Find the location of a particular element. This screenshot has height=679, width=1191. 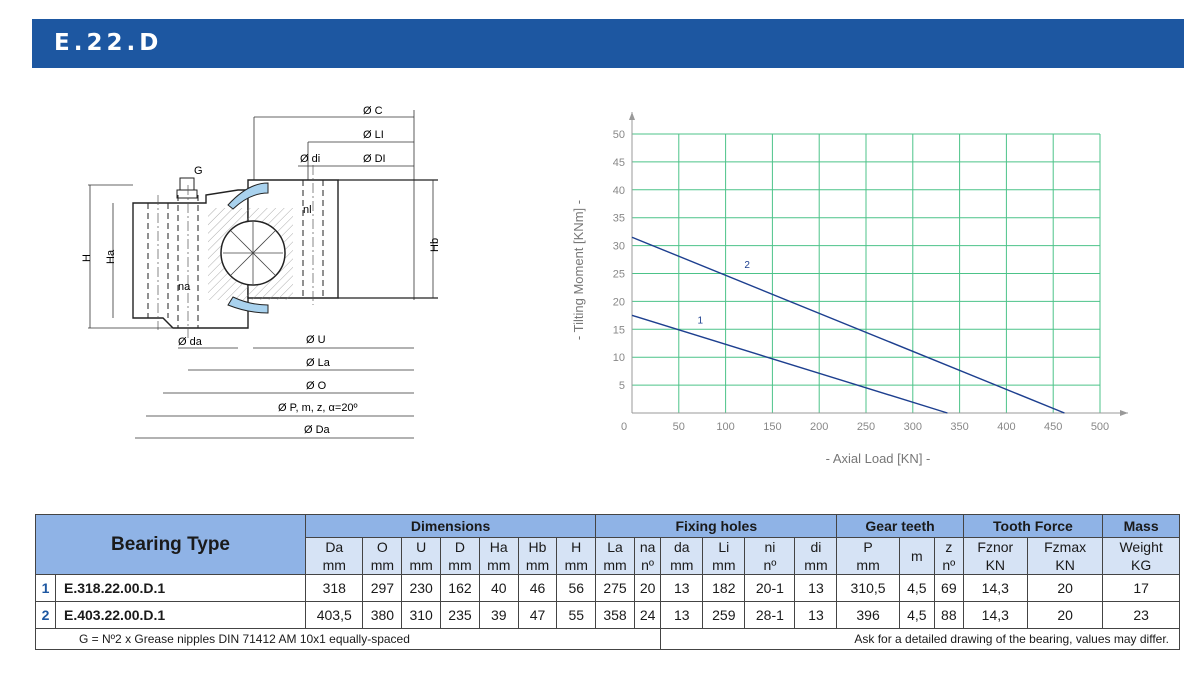

table-cell: 28-1 is located at coordinates (770, 615).